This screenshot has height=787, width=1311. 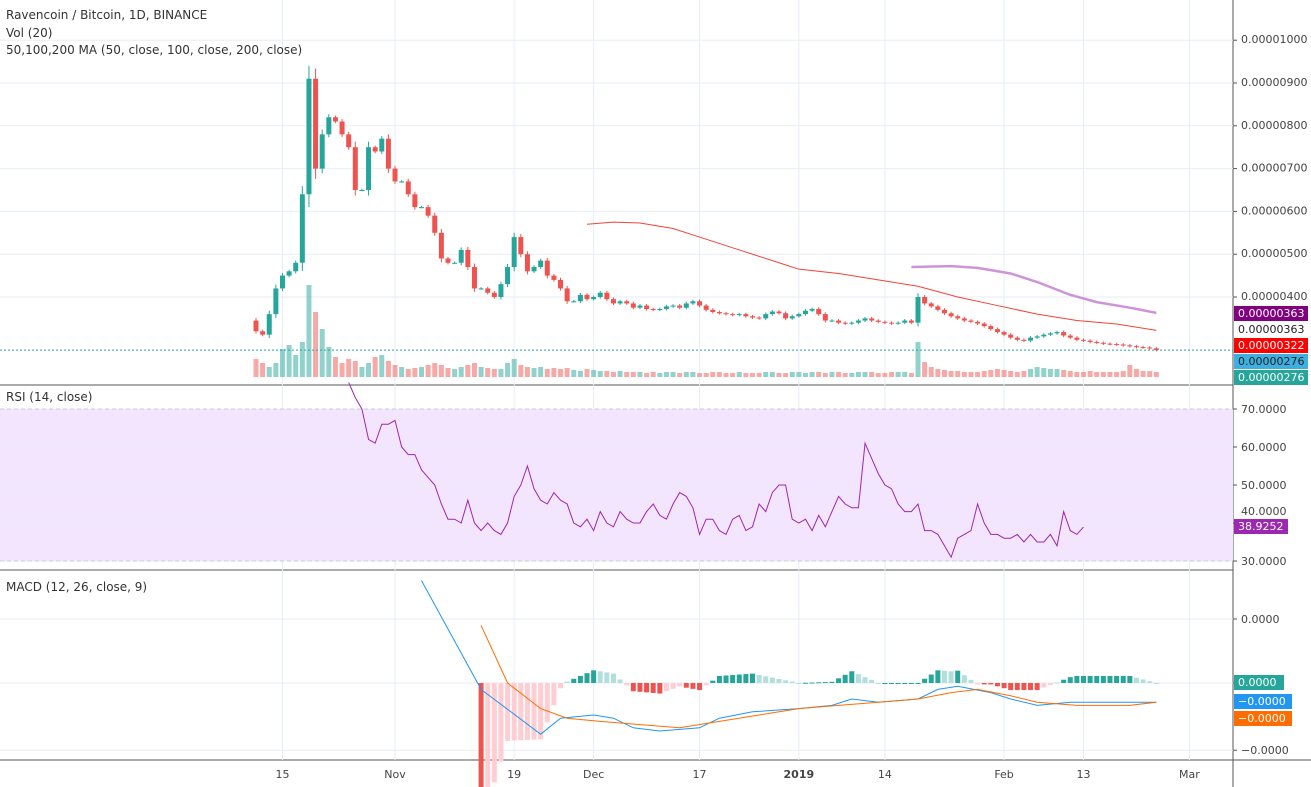 What do you see at coordinates (1263, 701) in the screenshot?
I see `macd-value-tag: −0.0000` at bounding box center [1263, 701].